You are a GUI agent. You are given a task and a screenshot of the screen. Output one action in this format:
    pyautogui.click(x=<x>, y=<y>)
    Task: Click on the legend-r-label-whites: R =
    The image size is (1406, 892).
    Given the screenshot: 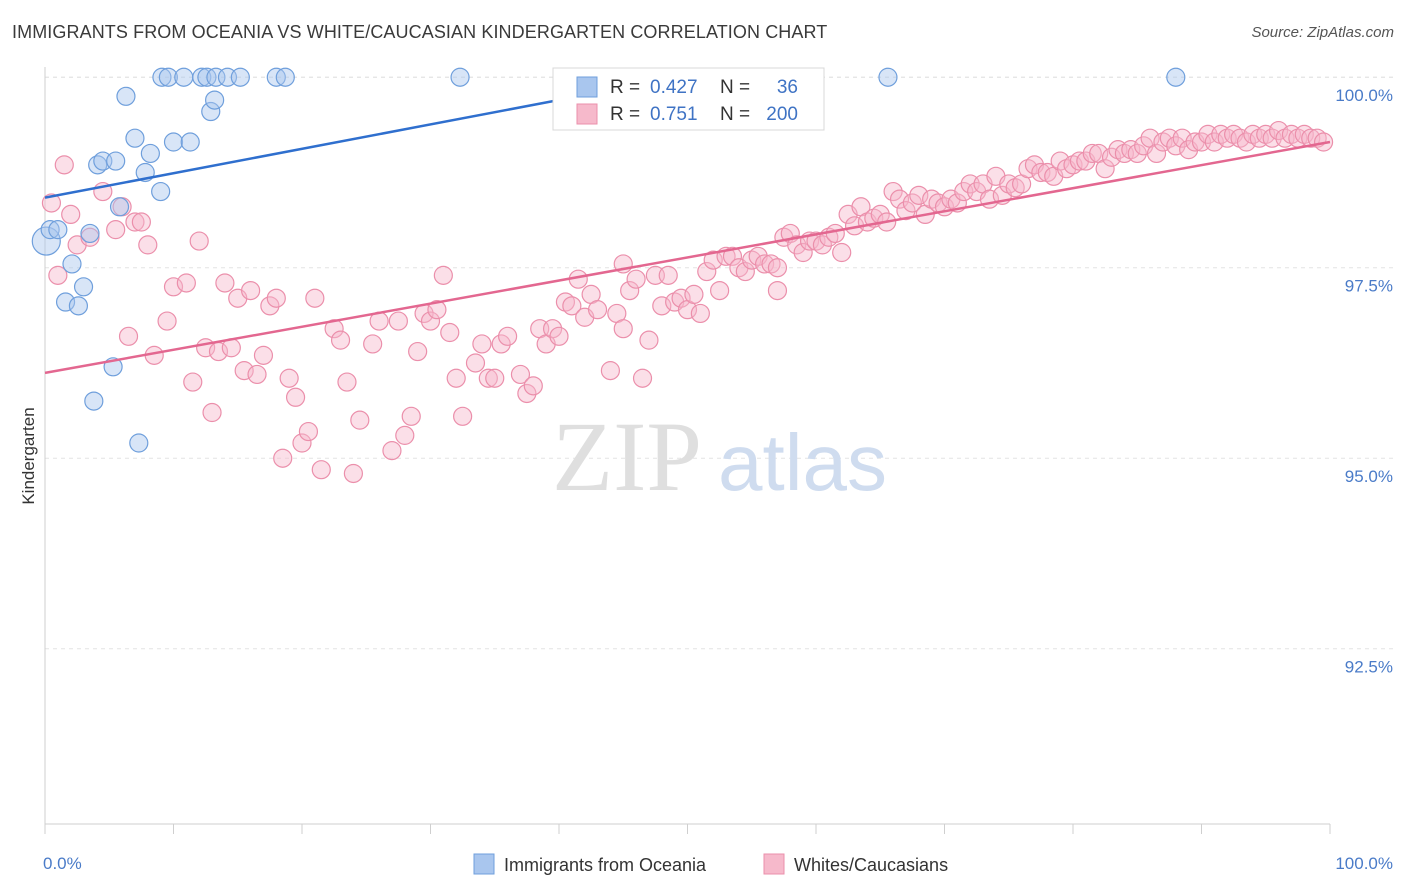 What is the action you would take?
    pyautogui.click(x=625, y=114)
    